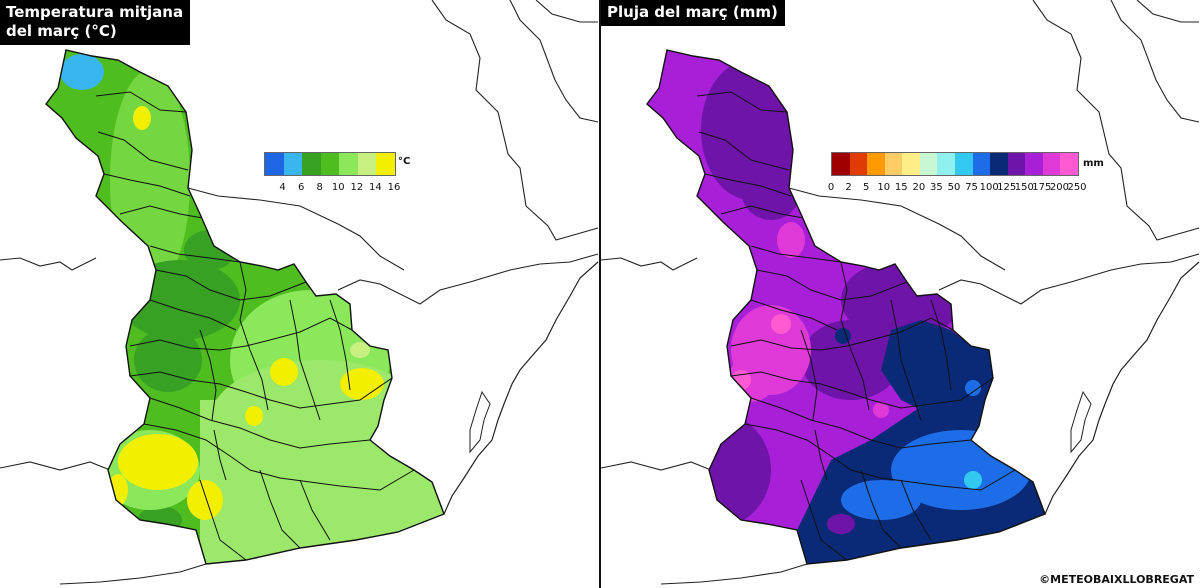  What do you see at coordinates (357, 187) in the screenshot?
I see `temperature-legend-tick: 12` at bounding box center [357, 187].